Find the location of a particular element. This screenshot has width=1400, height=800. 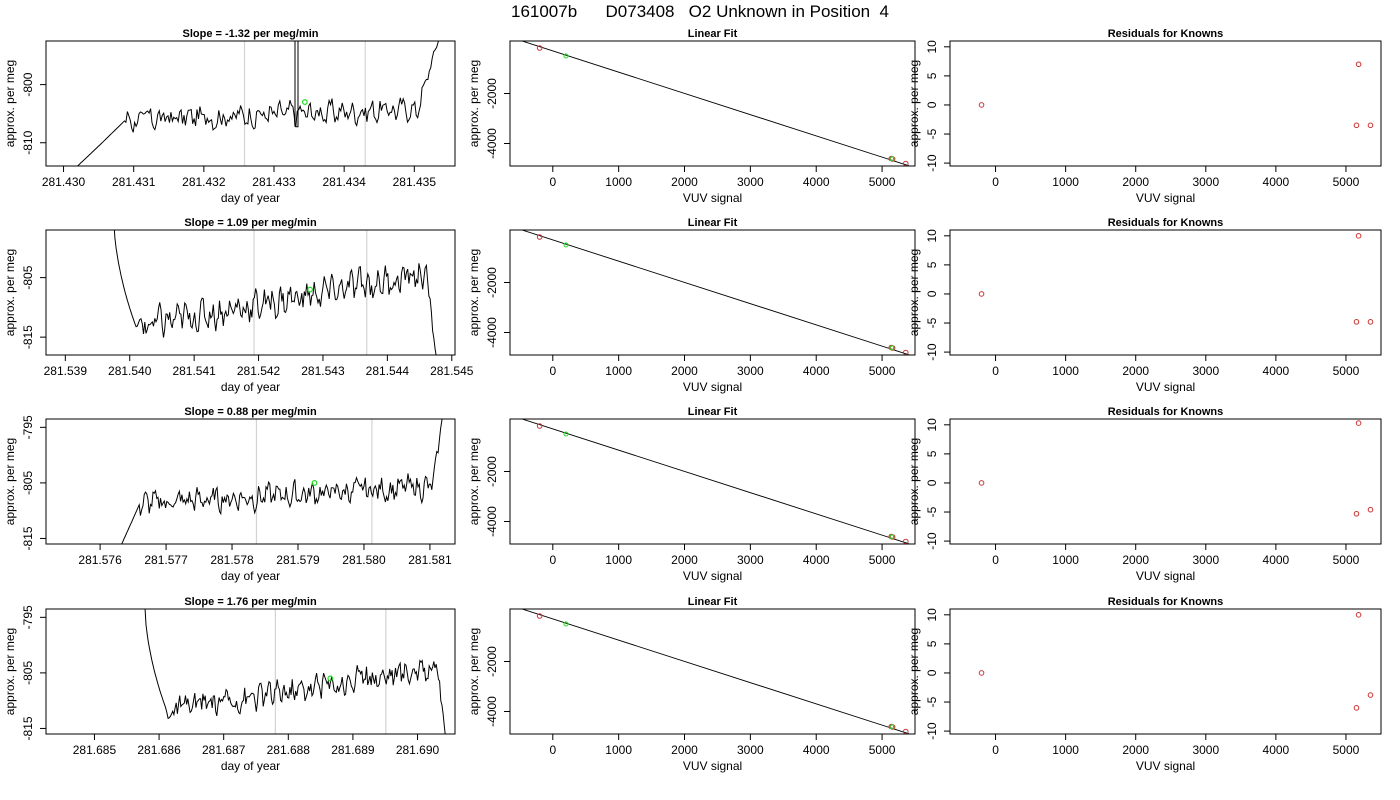

x-tick-label: 281.542 is located at coordinates (259, 371).